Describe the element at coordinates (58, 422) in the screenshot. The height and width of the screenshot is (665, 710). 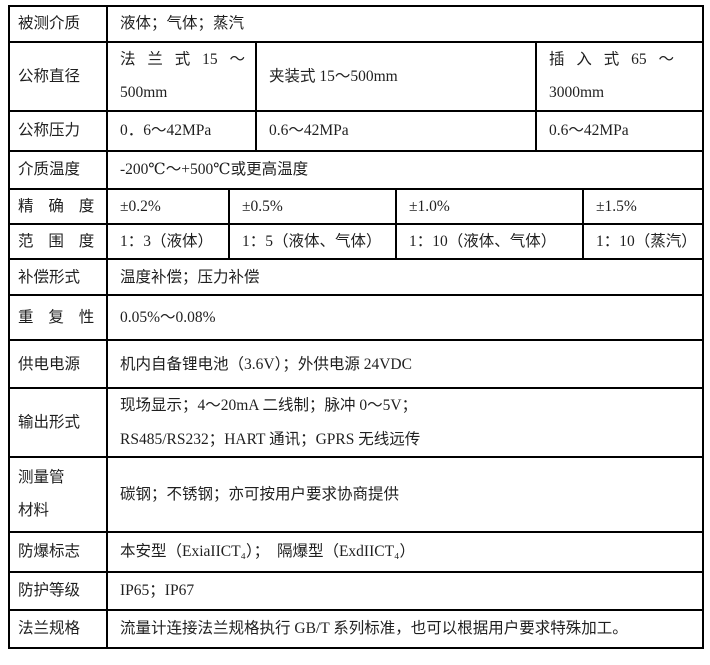
I see `row-label-output-type: 输出形式` at that location.